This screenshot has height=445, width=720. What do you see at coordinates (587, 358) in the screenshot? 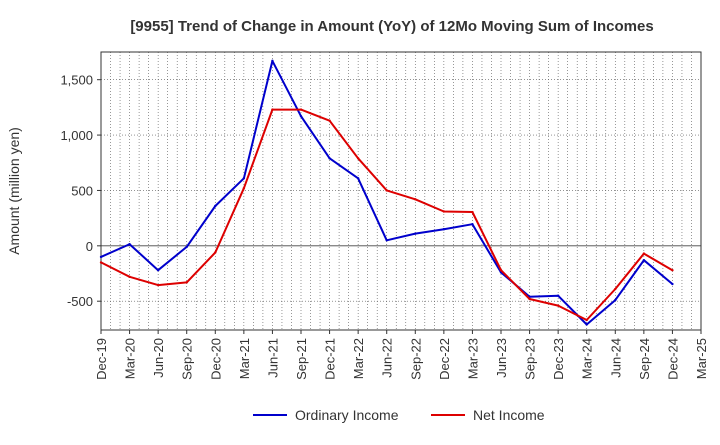
I see `x-tick-label: Mar-24` at bounding box center [587, 358].